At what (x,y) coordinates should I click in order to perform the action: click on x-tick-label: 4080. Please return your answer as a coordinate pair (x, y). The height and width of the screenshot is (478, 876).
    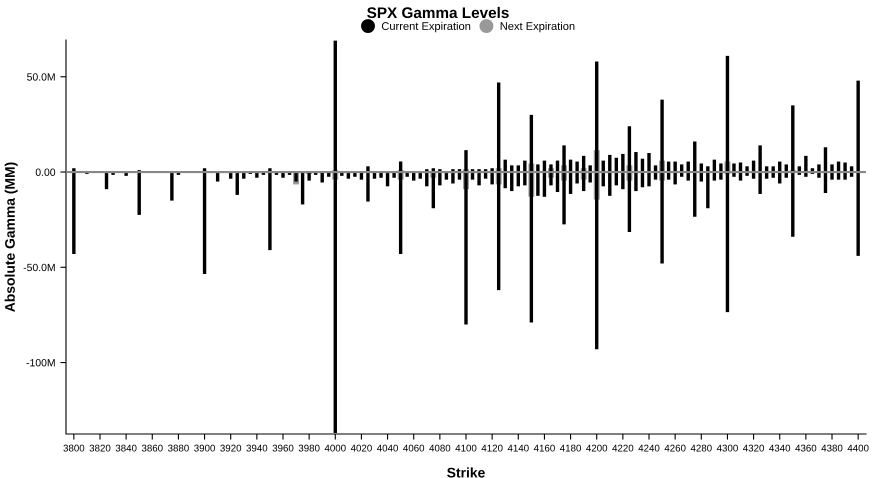
    Looking at the image, I should click on (439, 448).